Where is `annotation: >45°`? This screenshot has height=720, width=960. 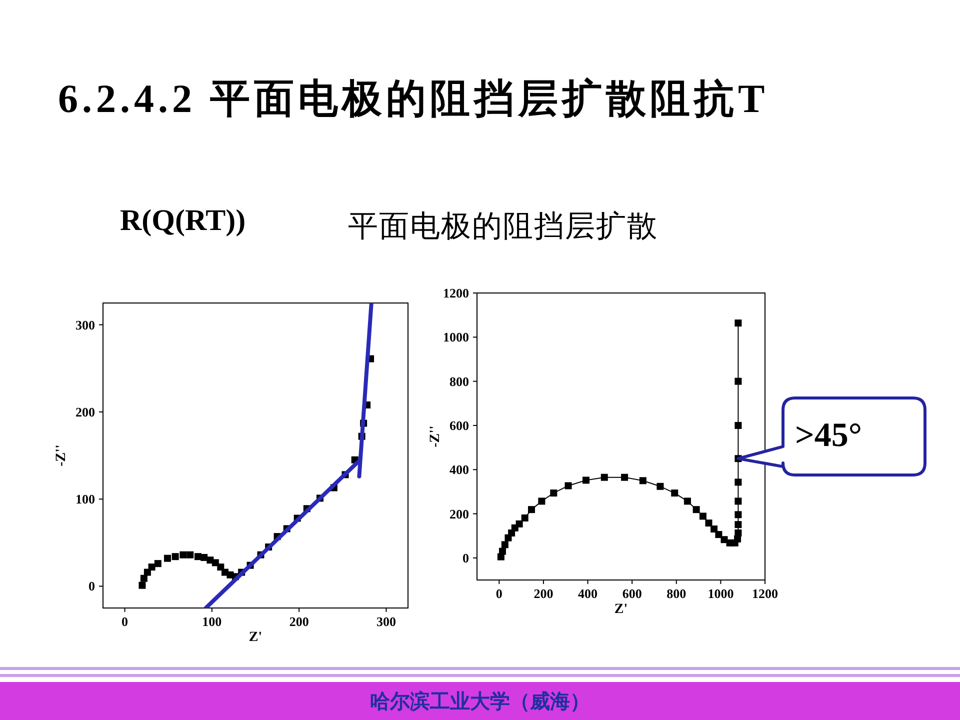 annotation: >45° is located at coordinates (828, 435).